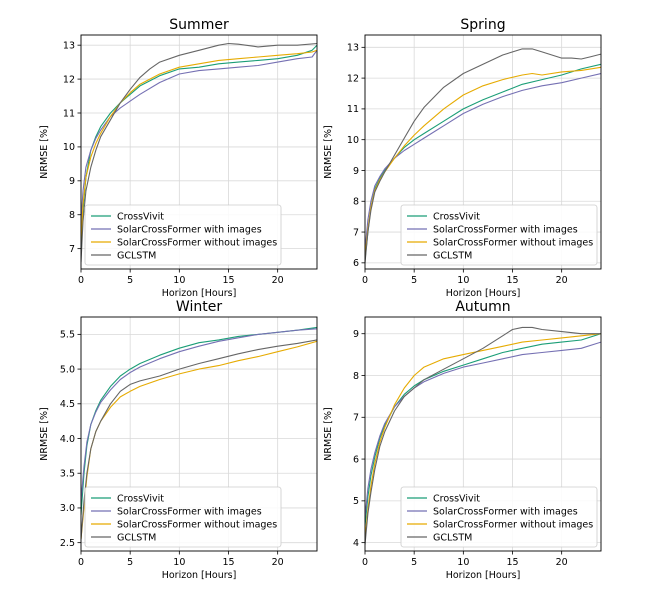 The width and height of the screenshot is (646, 607). I want to click on y-tick-label: 4.5, so click(67, 404).